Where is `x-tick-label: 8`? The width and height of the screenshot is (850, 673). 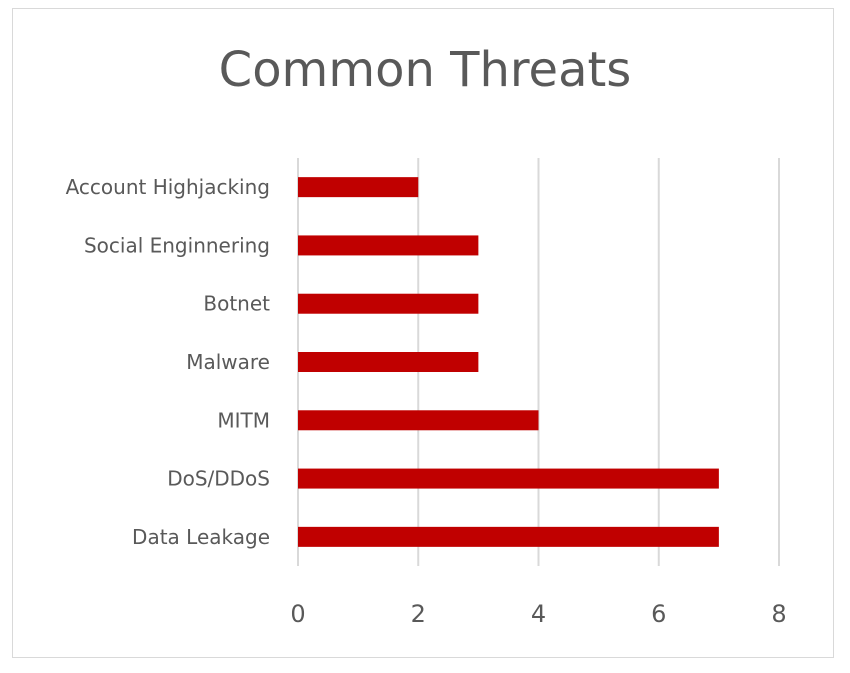
x-tick-label: 8 is located at coordinates (778, 614).